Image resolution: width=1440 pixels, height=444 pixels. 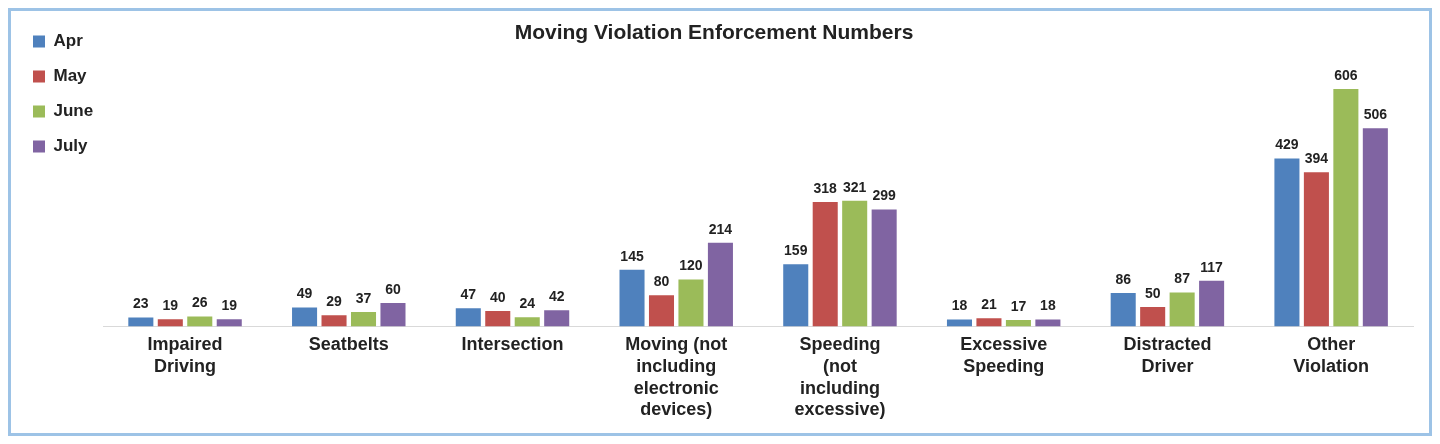 I want to click on data-label: 60, so click(x=393, y=288).